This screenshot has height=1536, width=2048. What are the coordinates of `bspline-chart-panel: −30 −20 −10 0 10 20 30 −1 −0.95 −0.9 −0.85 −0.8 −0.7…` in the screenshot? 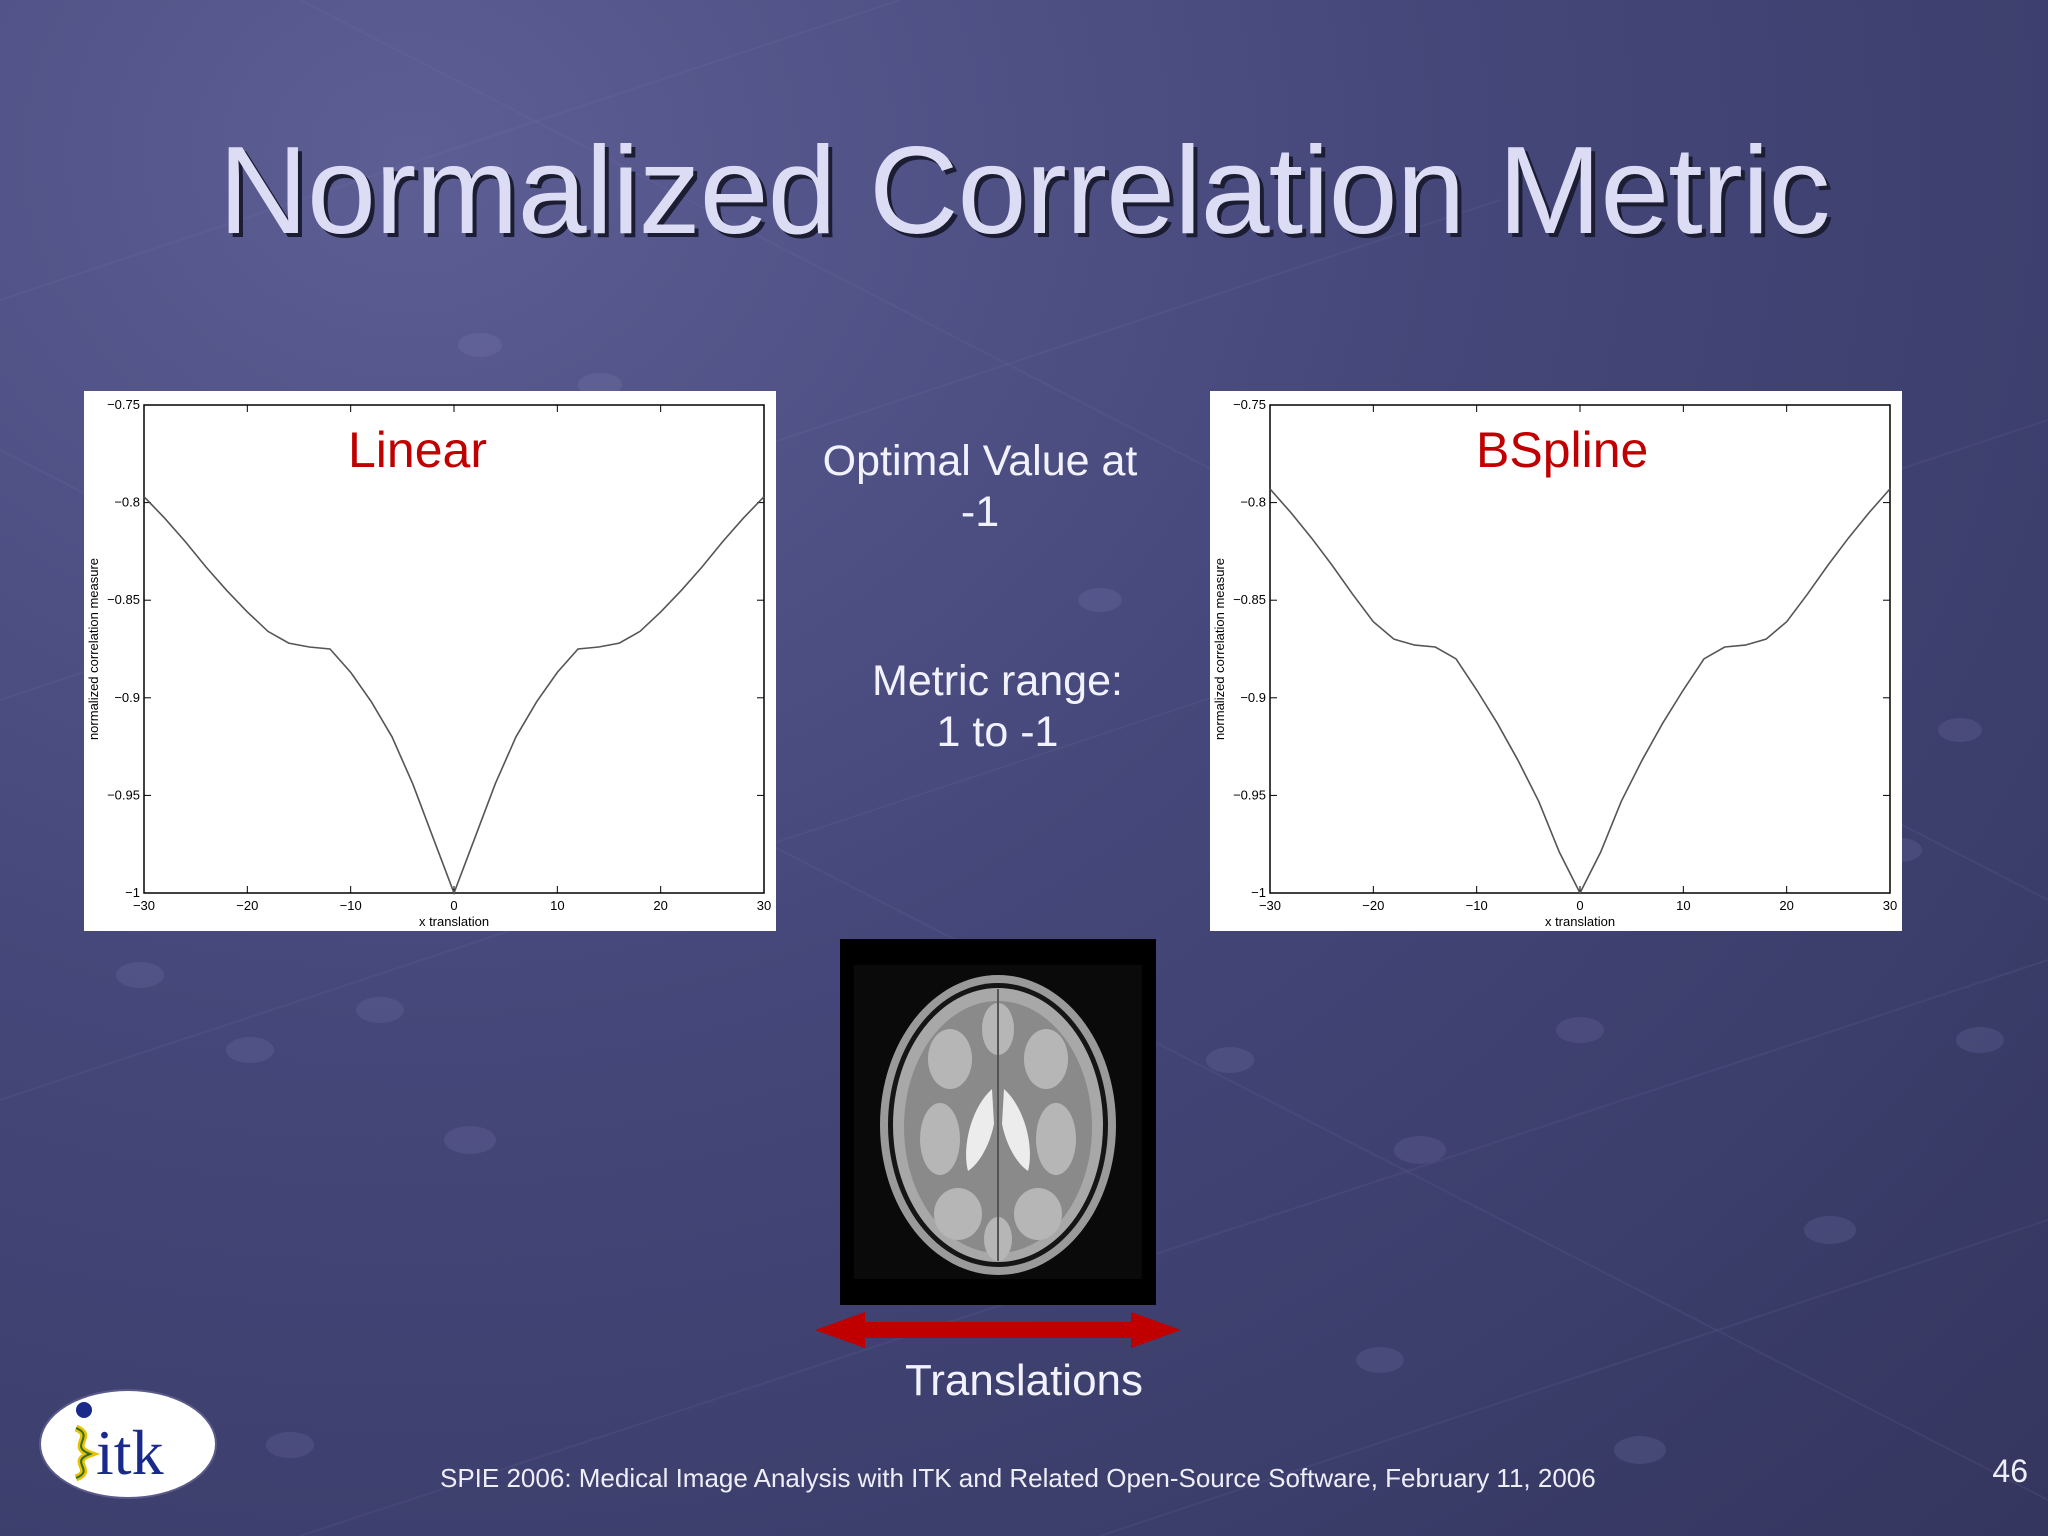 It's located at (1556, 661).